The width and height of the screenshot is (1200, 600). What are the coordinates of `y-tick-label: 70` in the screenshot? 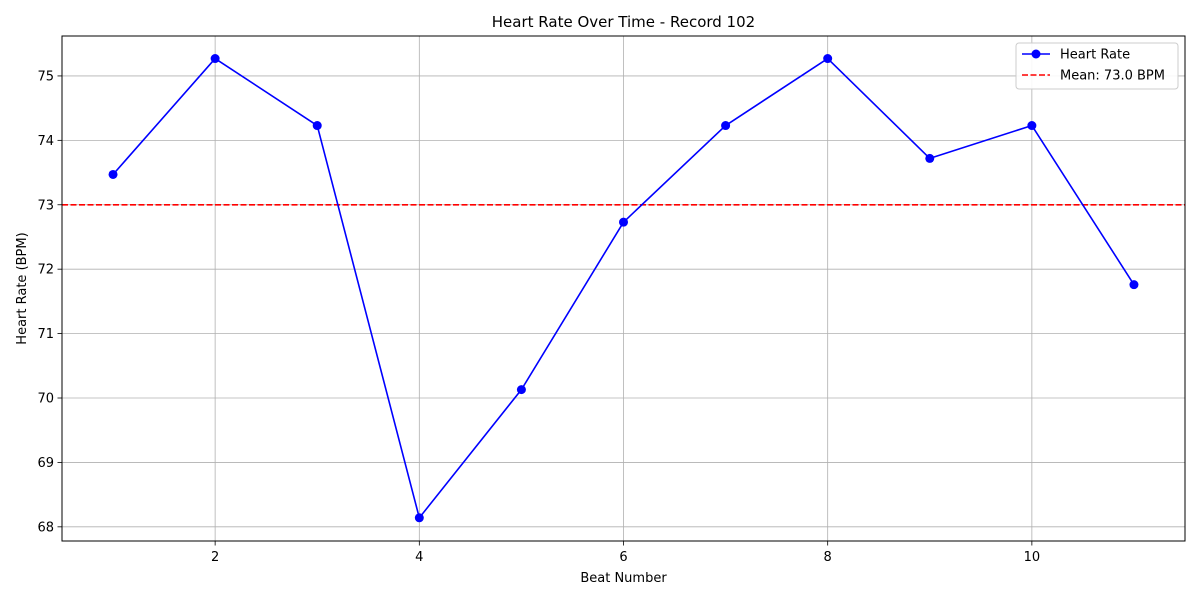 It's located at (45, 399).